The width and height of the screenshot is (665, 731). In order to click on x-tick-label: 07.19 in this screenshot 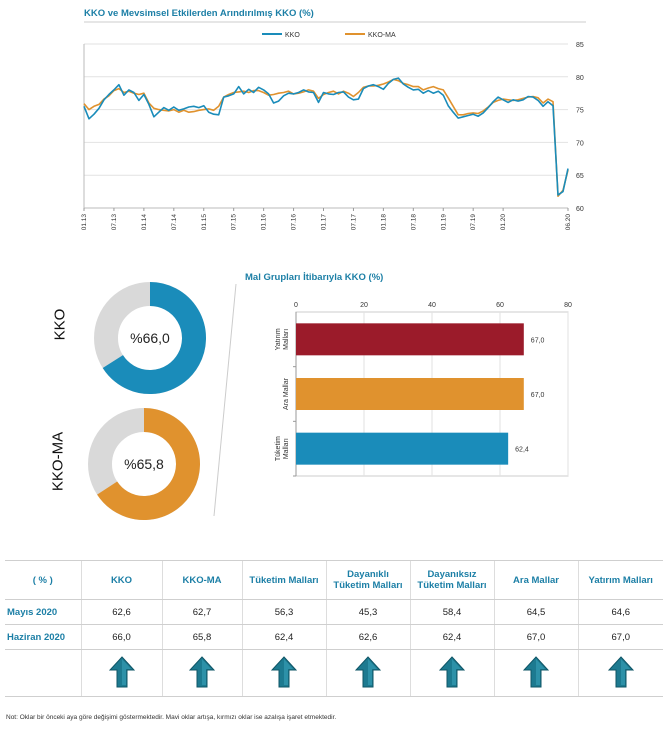, I will do `click(473, 222)`.